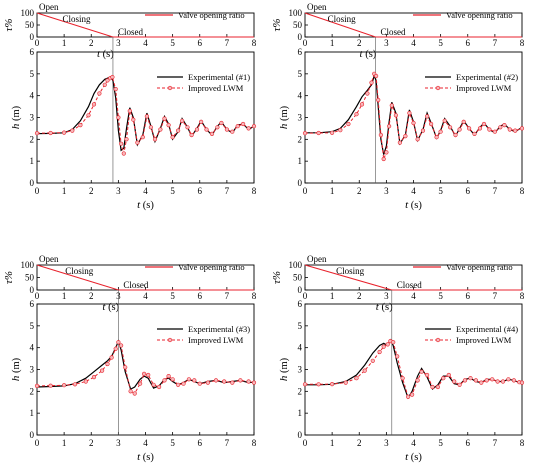  Describe the element at coordinates (136, 285) in the screenshot. I see `valve-closed-label: Closed` at that location.